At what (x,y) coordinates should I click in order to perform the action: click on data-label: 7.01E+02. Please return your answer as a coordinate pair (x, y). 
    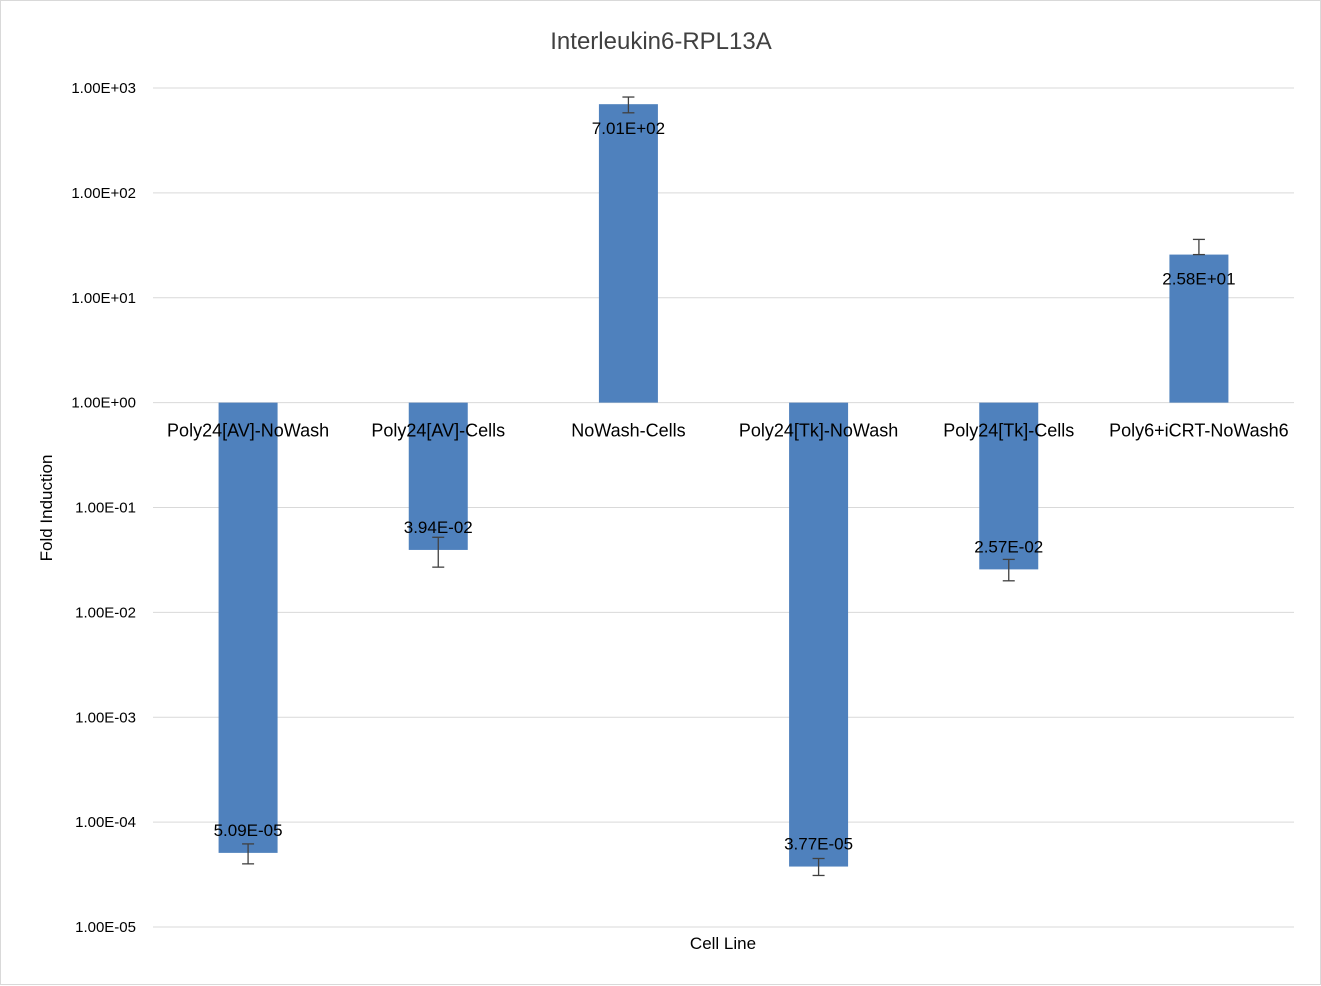
    Looking at the image, I should click on (628, 128).